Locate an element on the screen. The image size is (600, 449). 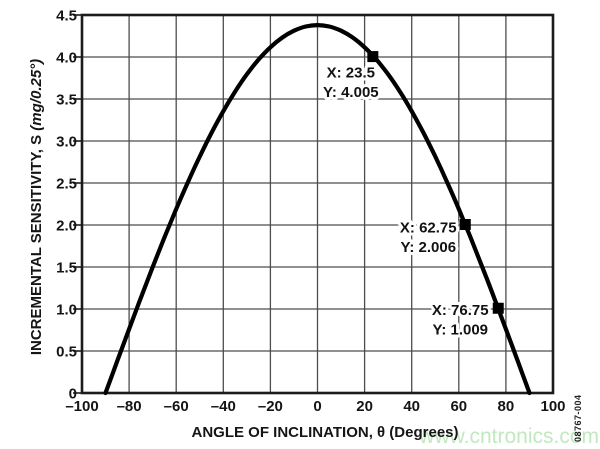
y-tick-label: 0 is located at coordinates (73, 394).